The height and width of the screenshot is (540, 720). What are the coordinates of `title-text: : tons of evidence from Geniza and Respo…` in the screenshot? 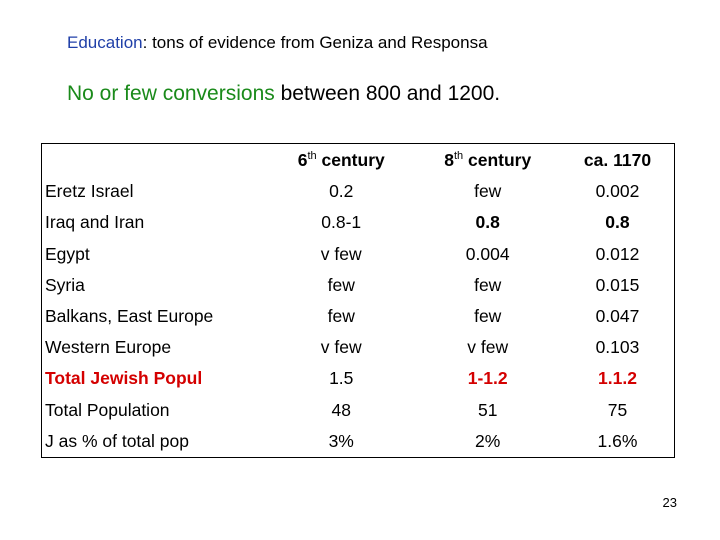 It's located at (315, 42).